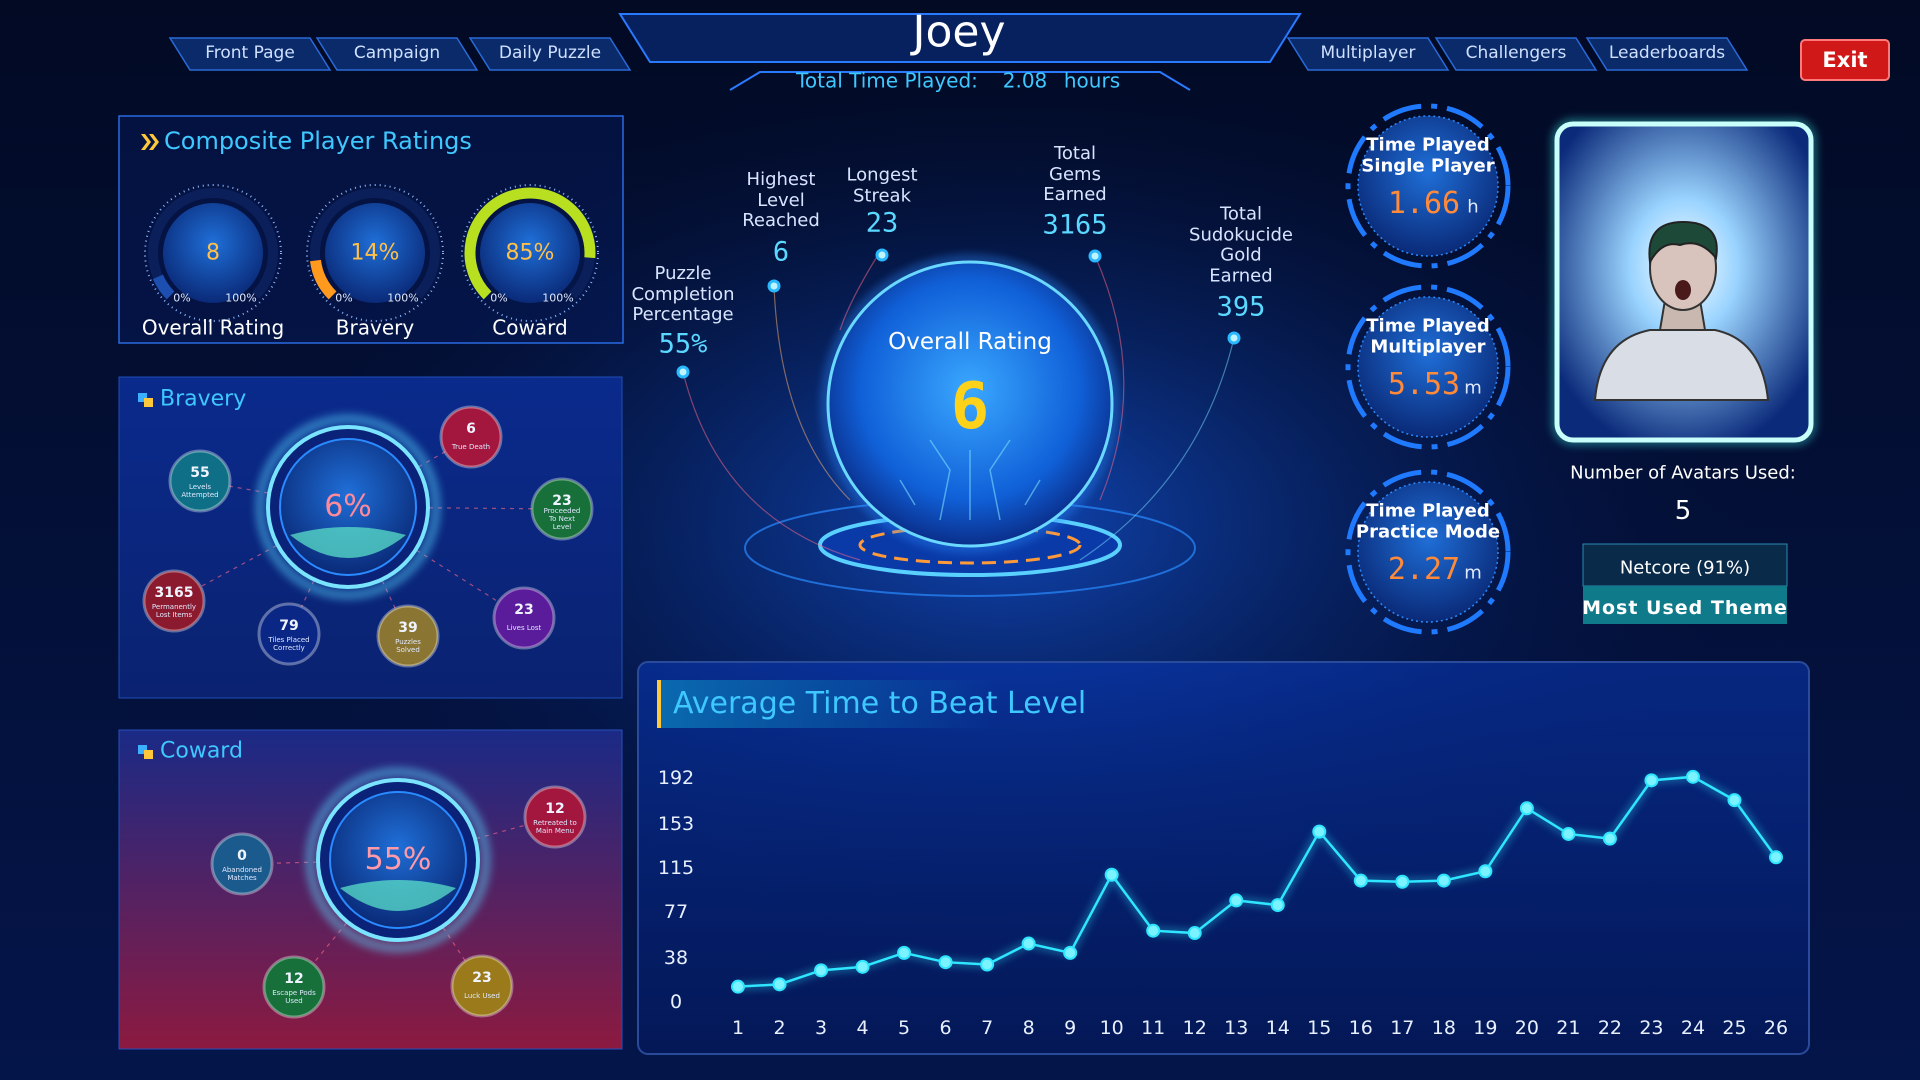  I want to click on header-frame, so click(960, 38).